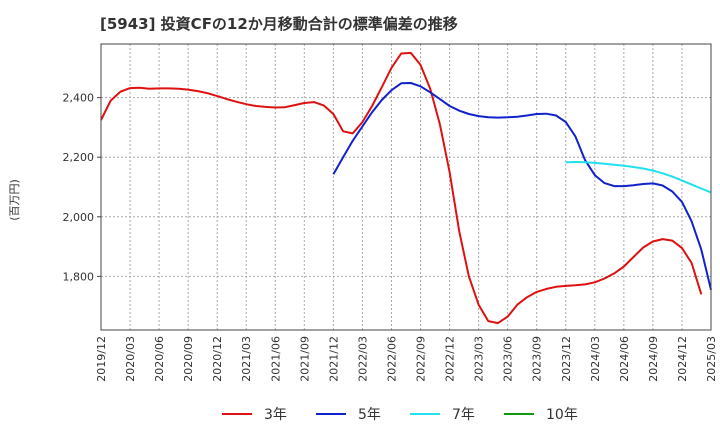  Describe the element at coordinates (79, 276) in the screenshot. I see `y-tick-label: 1,800` at that location.